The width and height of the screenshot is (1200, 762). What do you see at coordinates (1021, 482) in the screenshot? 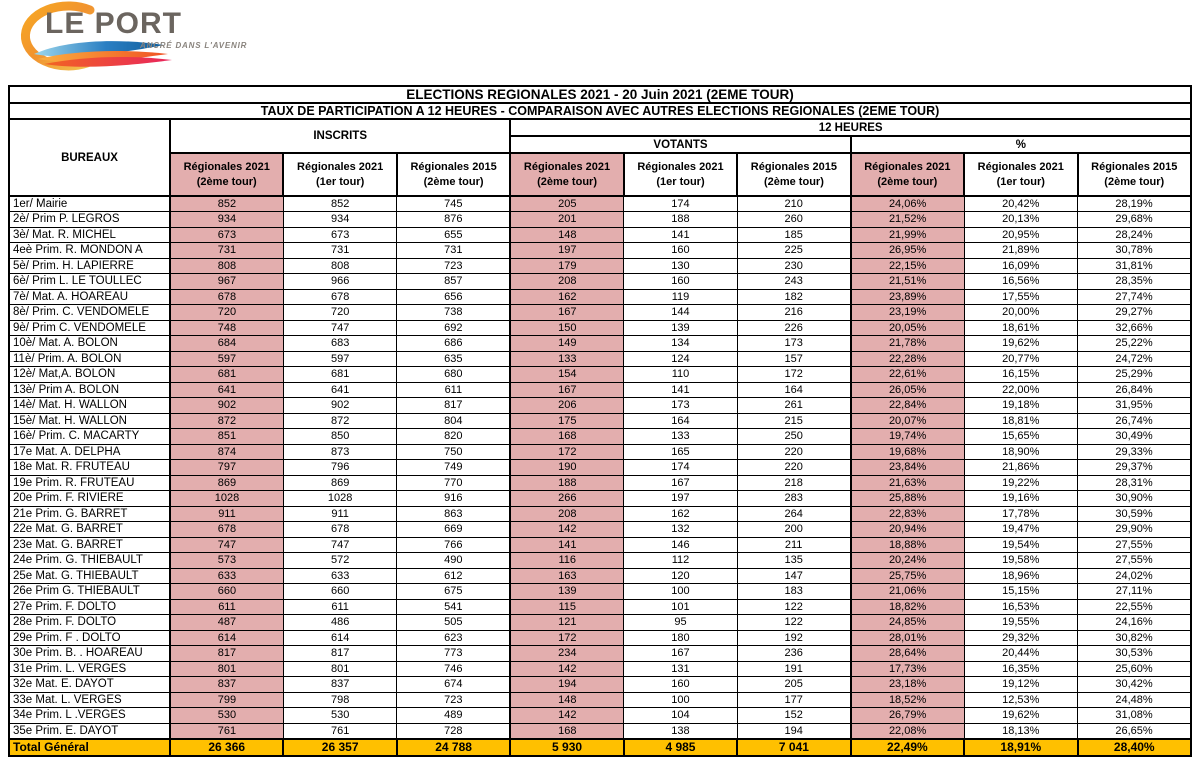
I see `data-cell: 19,22%` at bounding box center [1021, 482].